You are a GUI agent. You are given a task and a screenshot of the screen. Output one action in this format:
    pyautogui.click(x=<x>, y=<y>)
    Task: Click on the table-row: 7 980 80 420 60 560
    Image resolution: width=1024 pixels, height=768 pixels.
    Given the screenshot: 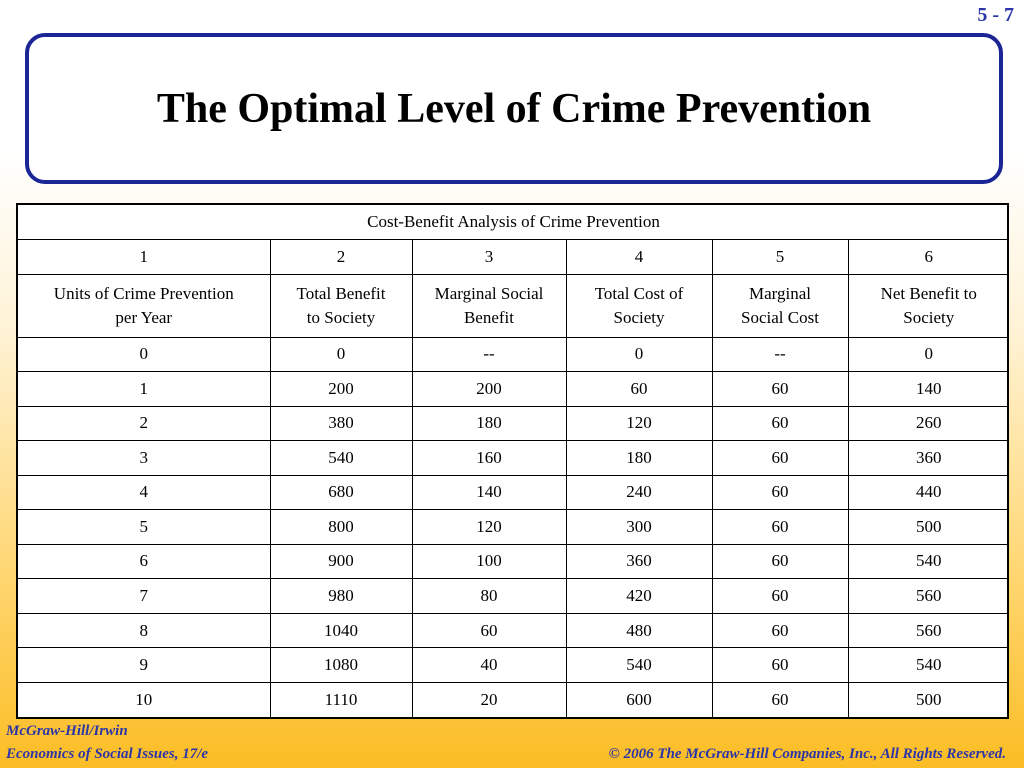 What is the action you would take?
    pyautogui.click(x=513, y=596)
    